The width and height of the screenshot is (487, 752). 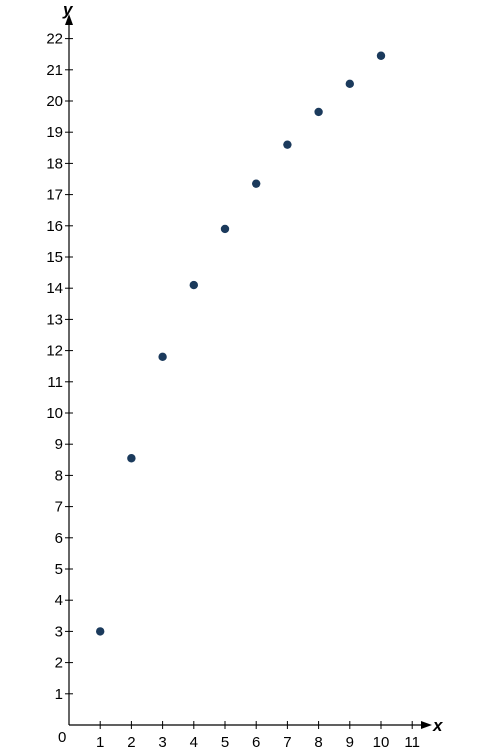 What do you see at coordinates (59, 694) in the screenshot?
I see `y-tick-label: 1` at bounding box center [59, 694].